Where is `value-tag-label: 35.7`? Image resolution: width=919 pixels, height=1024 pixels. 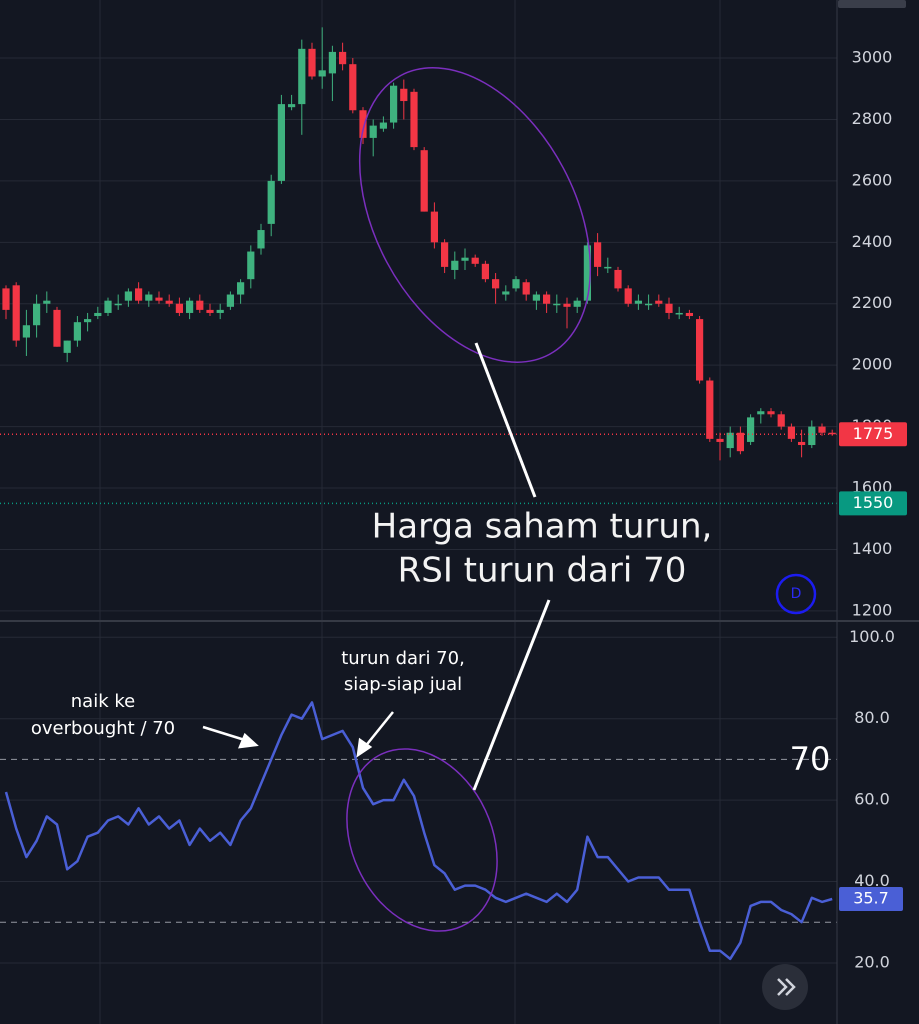
value-tag-label: 35.7 is located at coordinates (871, 898).